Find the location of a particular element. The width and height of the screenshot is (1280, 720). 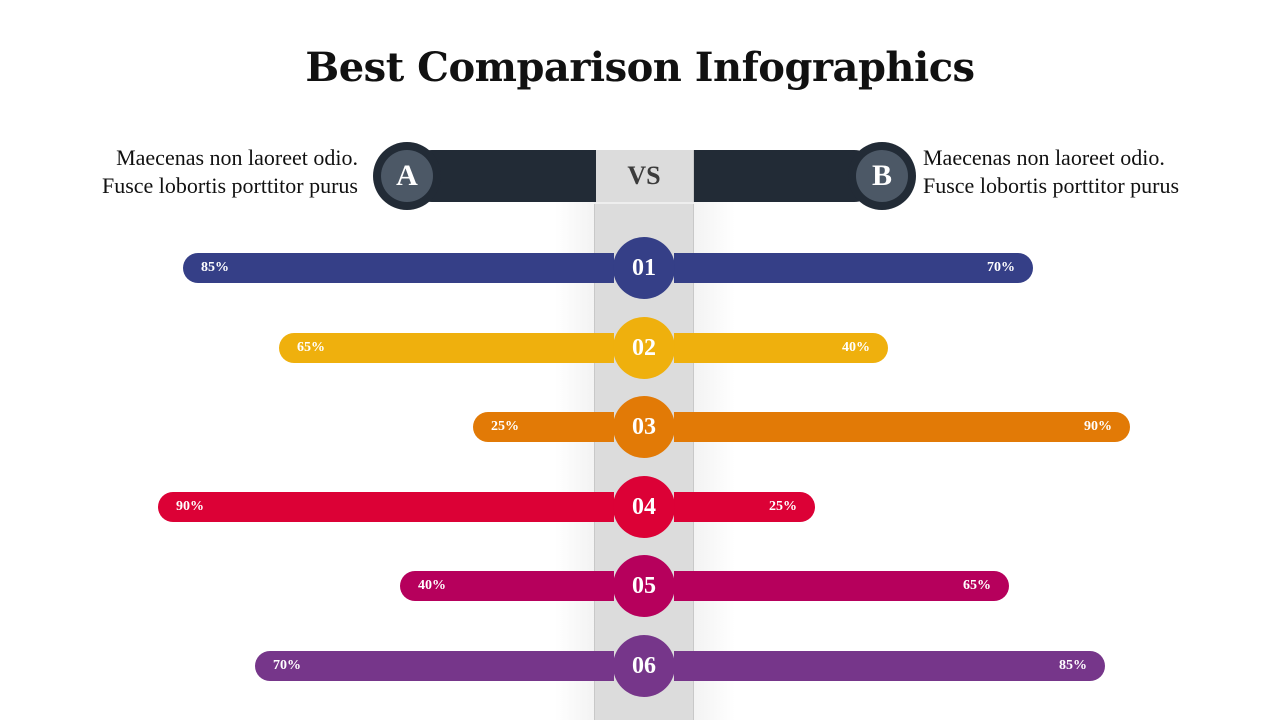

row-02-b-bar: 40% is located at coordinates (781, 348).